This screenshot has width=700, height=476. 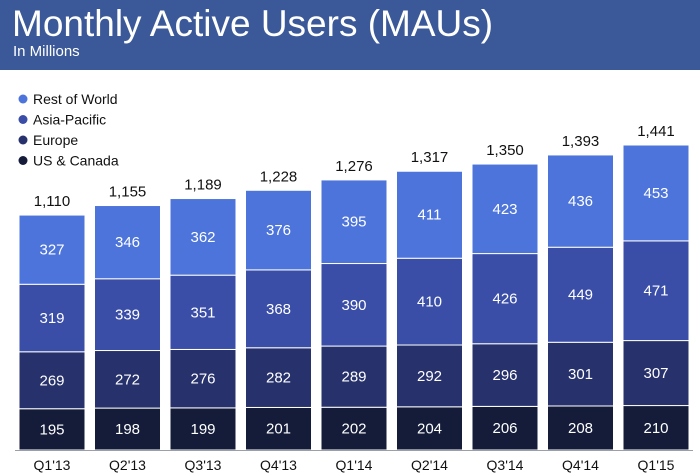 I want to click on data-label-rest-of-world: 423, so click(x=504, y=209).